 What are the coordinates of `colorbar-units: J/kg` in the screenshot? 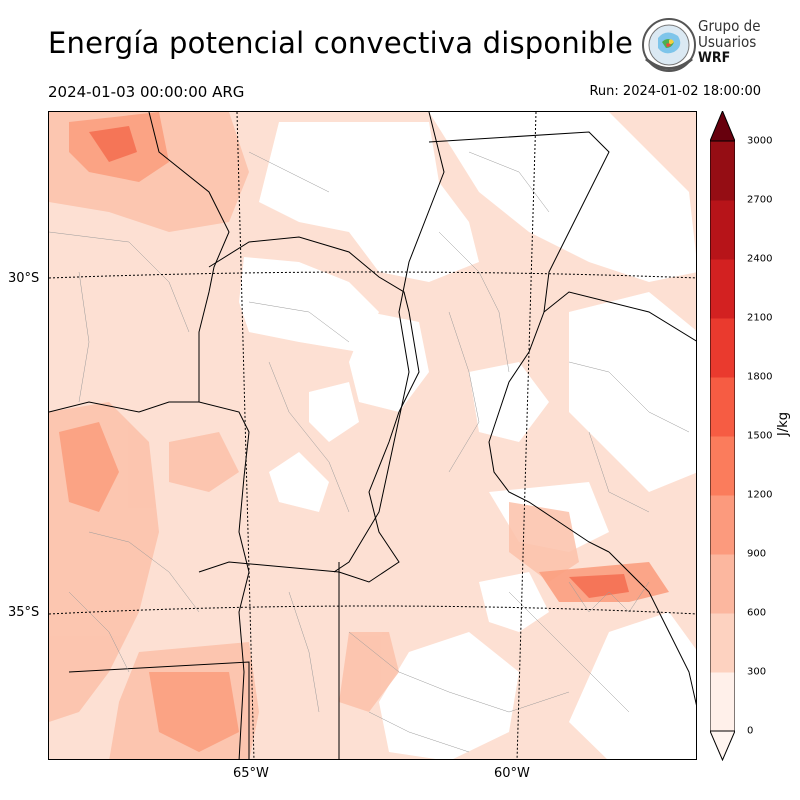 It's located at (783, 424).